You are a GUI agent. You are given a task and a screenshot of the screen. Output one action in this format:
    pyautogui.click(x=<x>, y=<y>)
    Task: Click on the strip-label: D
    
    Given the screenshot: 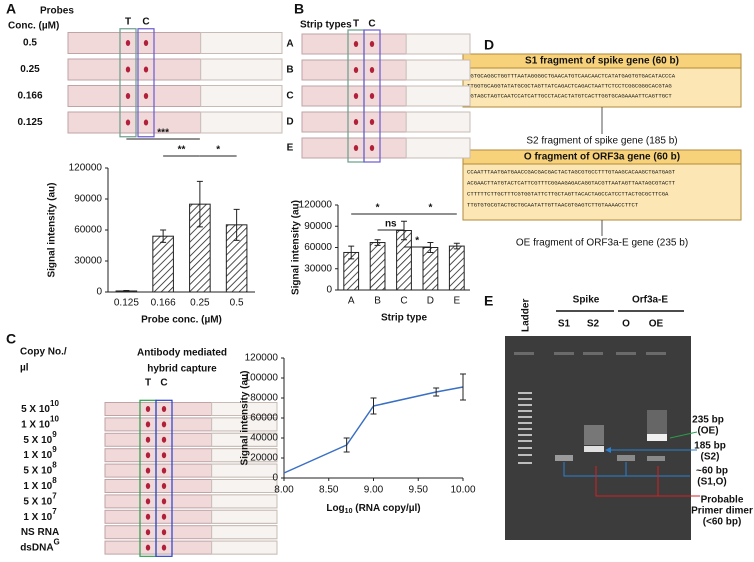 What is the action you would take?
    pyautogui.click(x=289, y=122)
    